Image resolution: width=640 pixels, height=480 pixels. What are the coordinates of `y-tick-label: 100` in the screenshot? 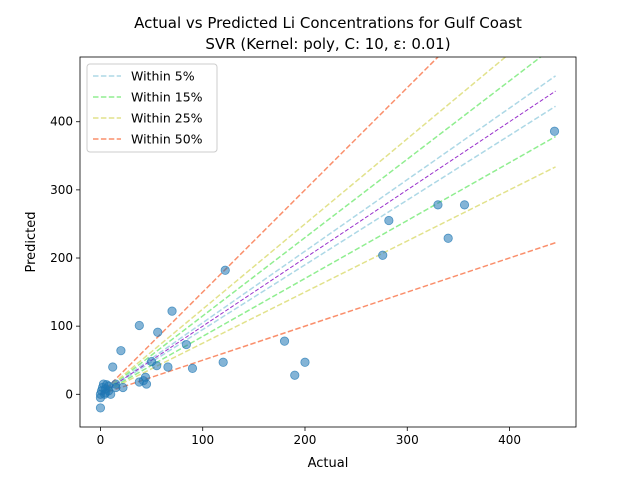 It's located at (61, 326).